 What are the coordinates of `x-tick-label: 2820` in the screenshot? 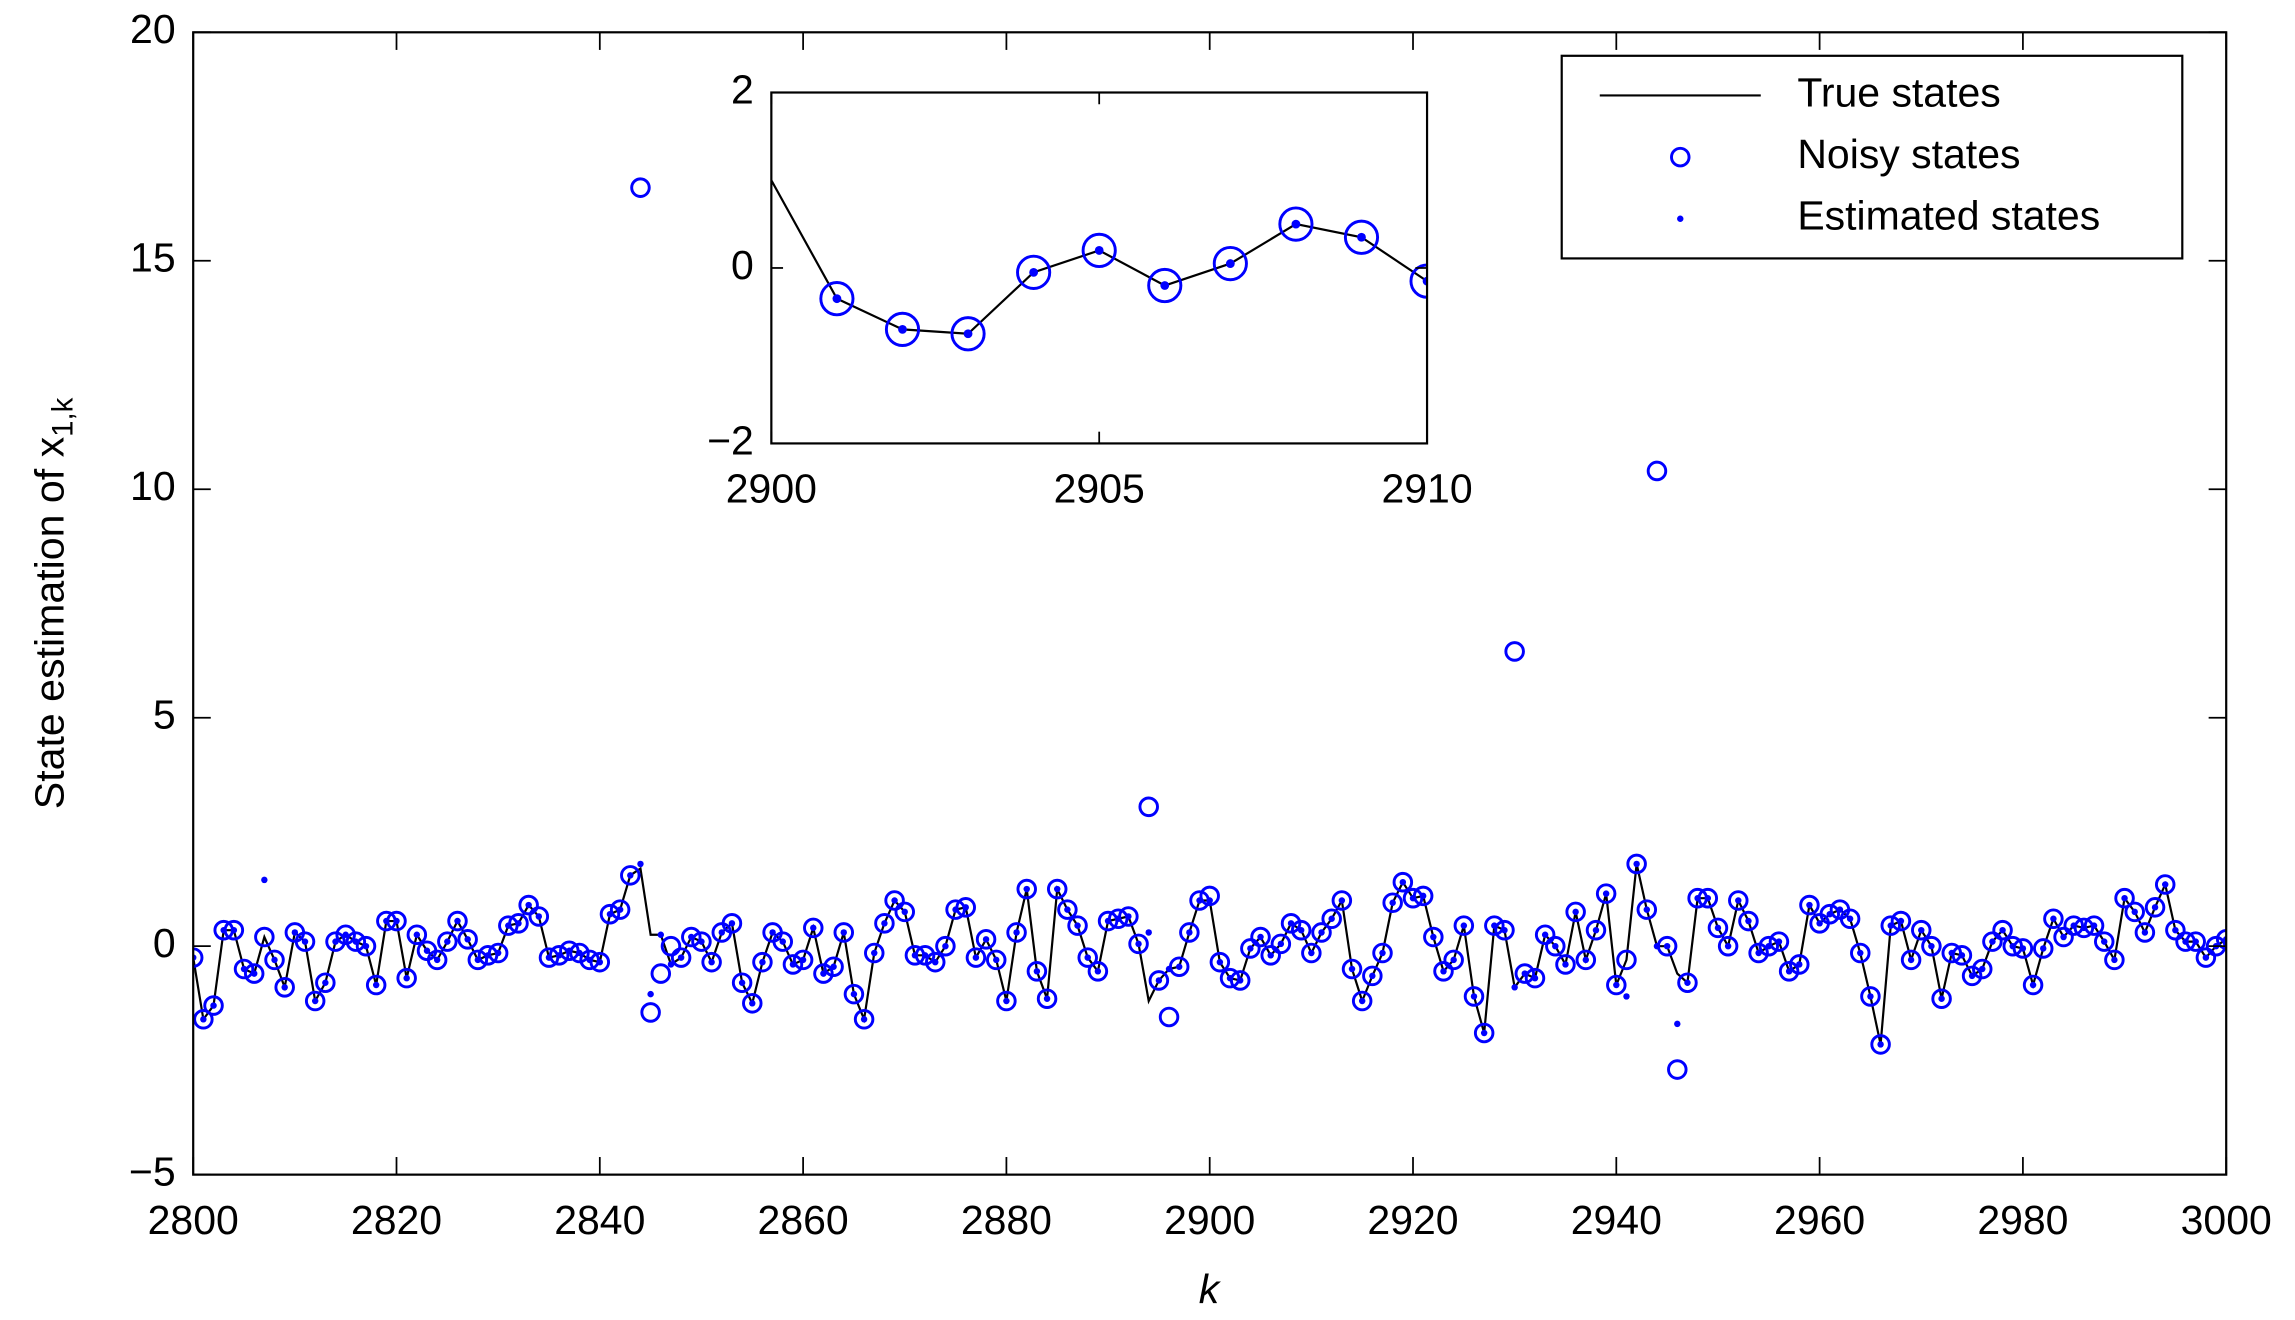 It's located at (396, 1220).